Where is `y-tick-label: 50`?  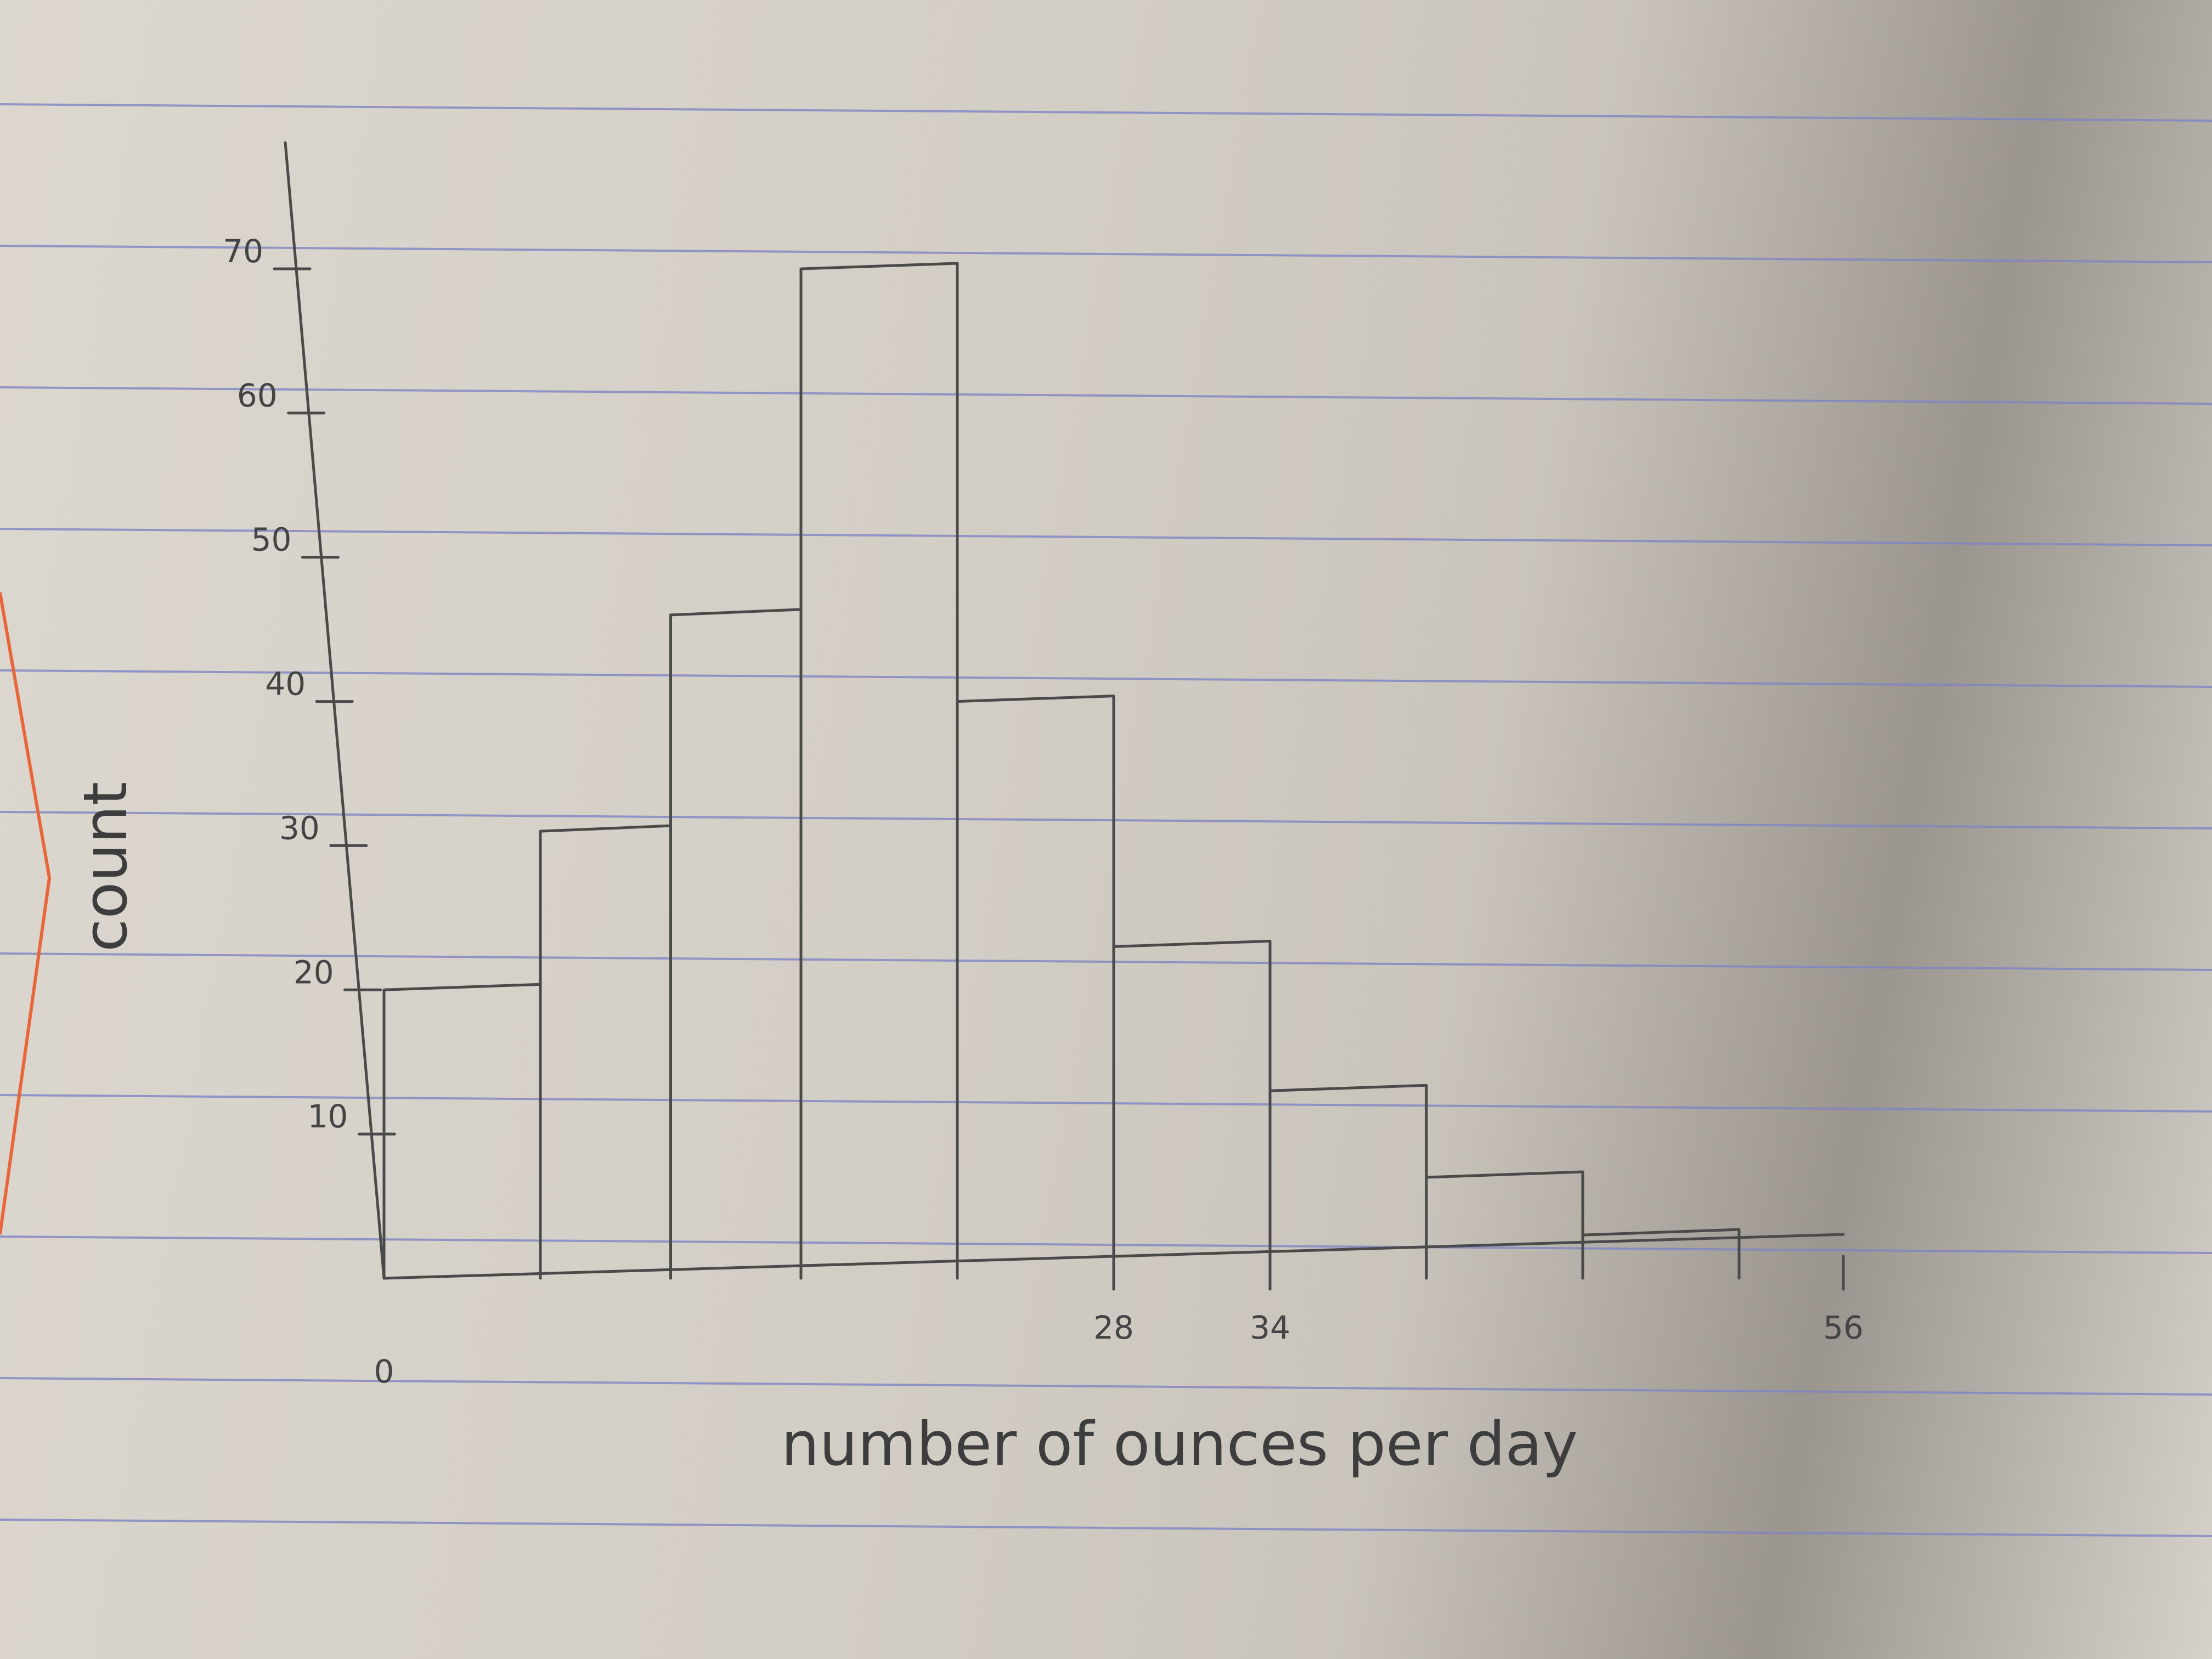
y-tick-label: 50 is located at coordinates (271, 539).